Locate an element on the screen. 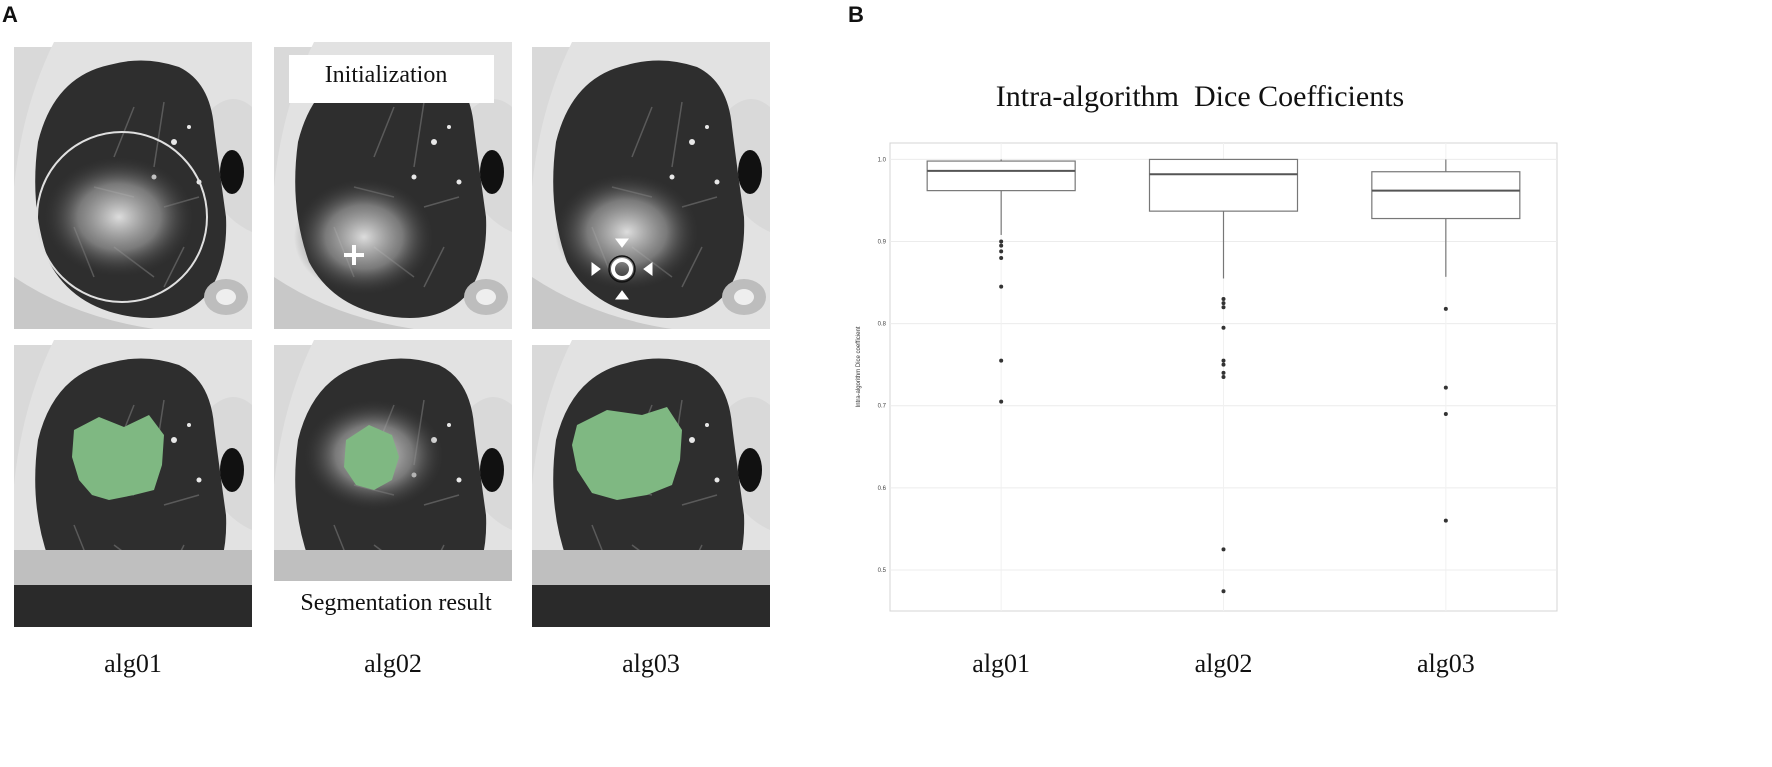  y-tick-label: 0.6 is located at coordinates (882, 489).